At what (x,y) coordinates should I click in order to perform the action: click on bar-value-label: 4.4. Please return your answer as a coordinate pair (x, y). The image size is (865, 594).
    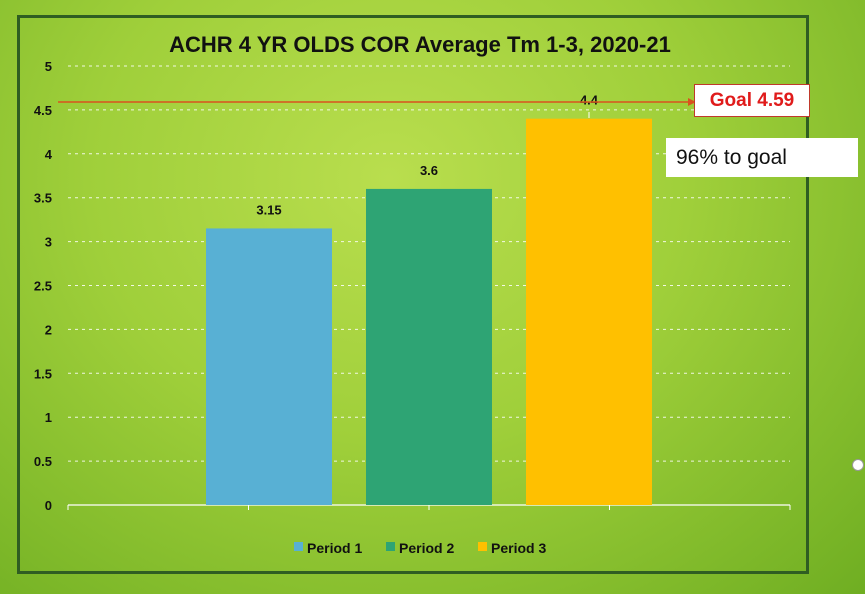
    Looking at the image, I should click on (589, 100).